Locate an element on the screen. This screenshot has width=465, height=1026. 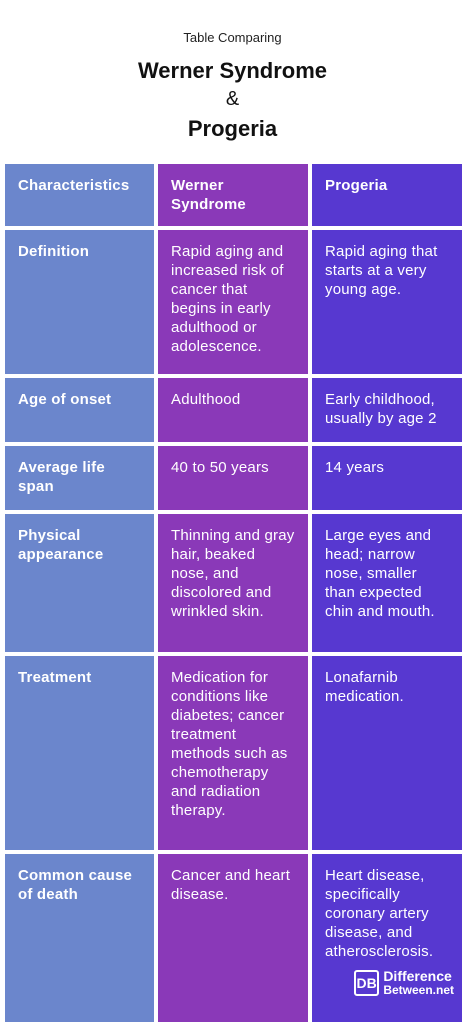
page-title-line1: Werner Syndrome is located at coordinates (232, 70).